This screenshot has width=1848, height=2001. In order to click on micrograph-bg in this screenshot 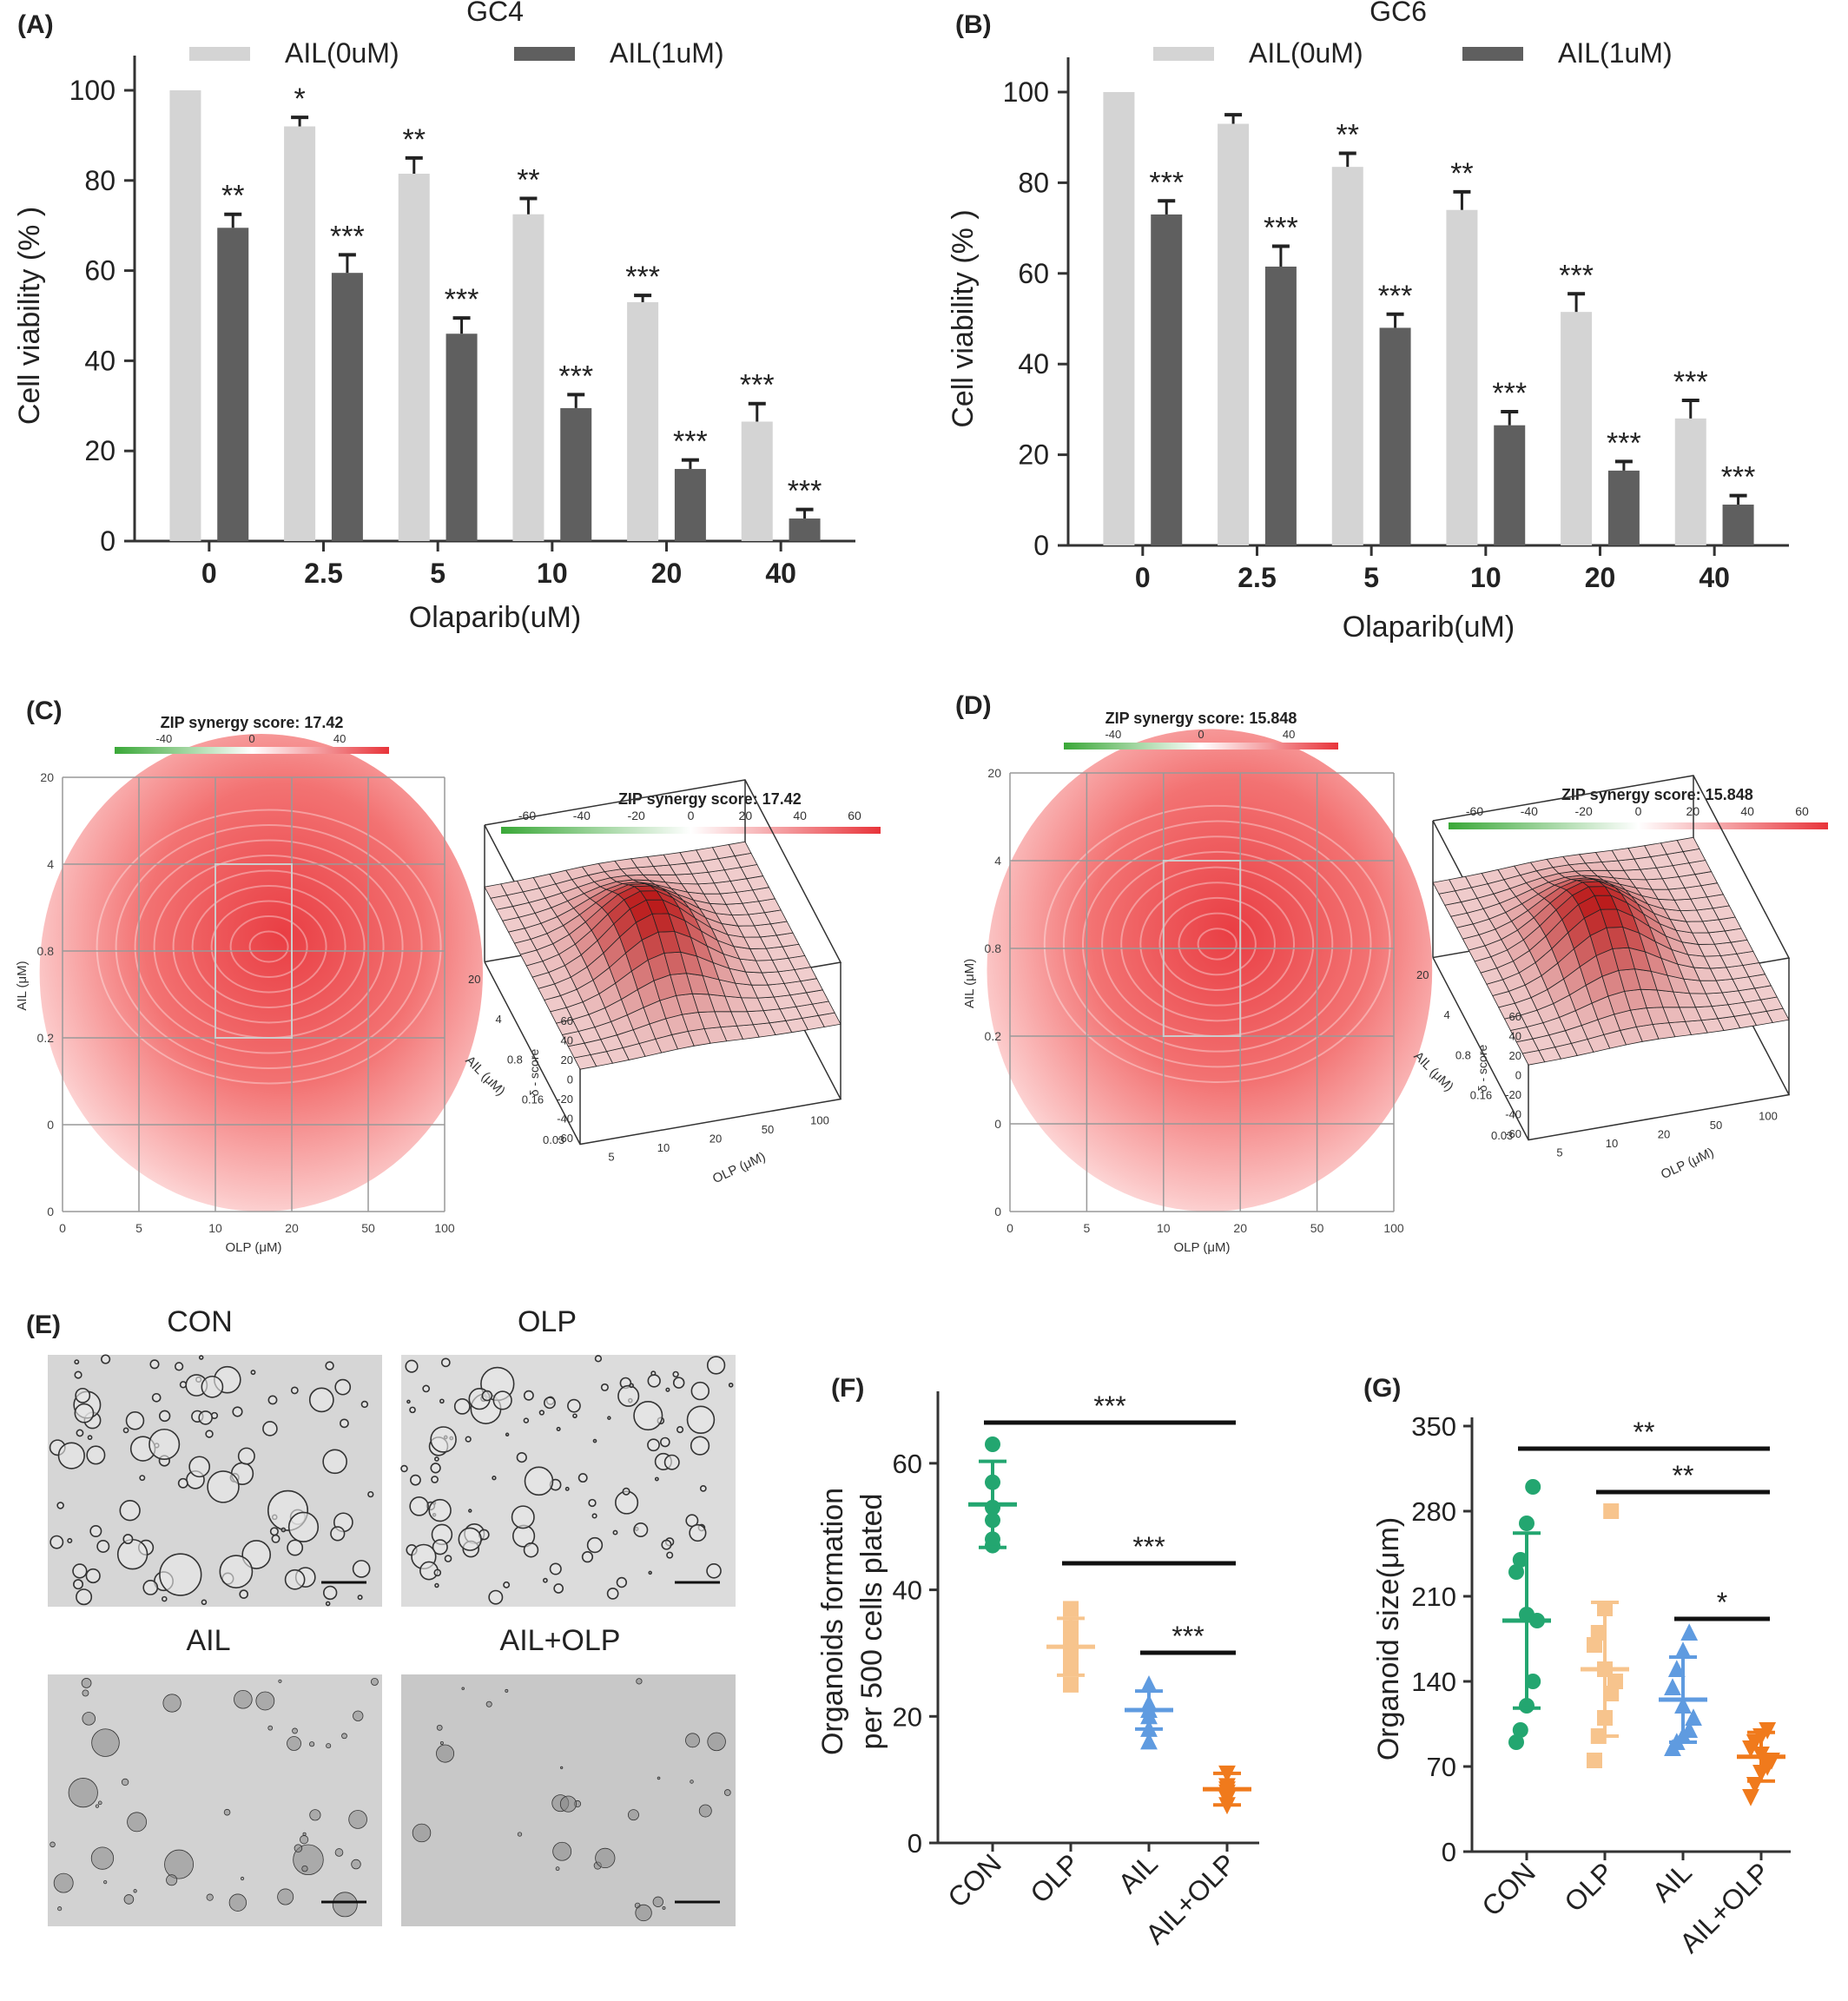, I will do `click(215, 1800)`.